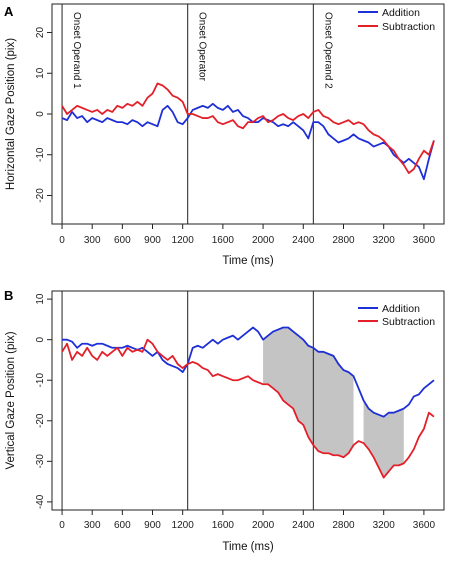  What do you see at coordinates (202, 47) in the screenshot?
I see `onset-label-2: Onset Operator` at bounding box center [202, 47].